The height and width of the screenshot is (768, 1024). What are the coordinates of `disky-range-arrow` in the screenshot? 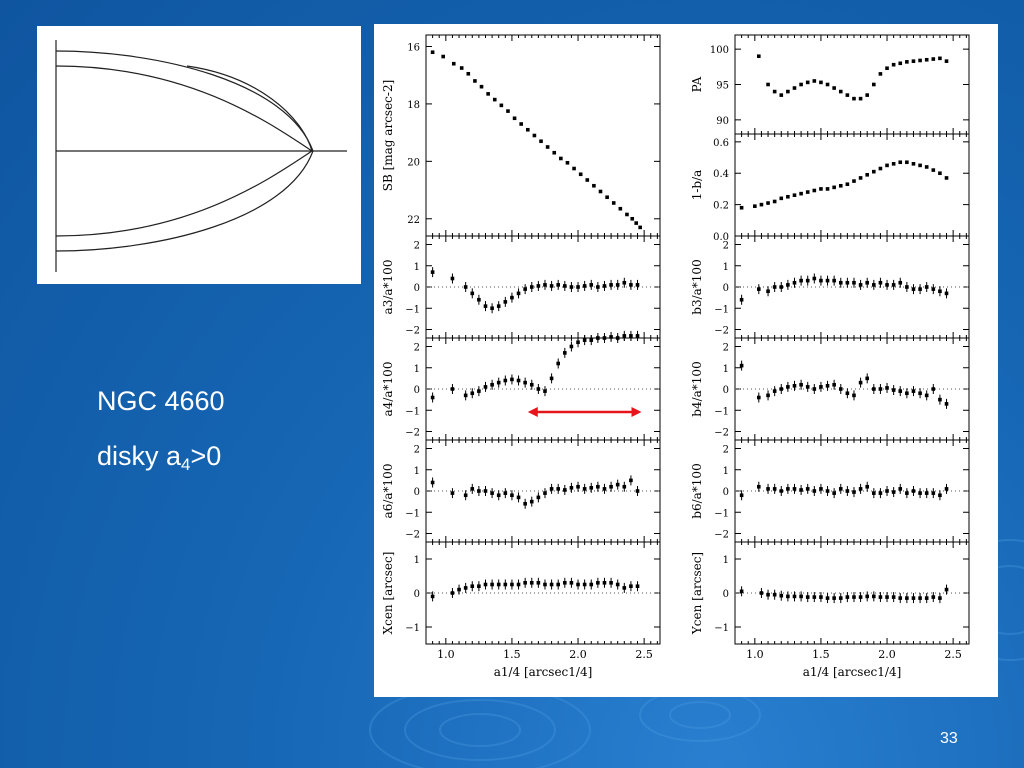 It's located at (584, 412).